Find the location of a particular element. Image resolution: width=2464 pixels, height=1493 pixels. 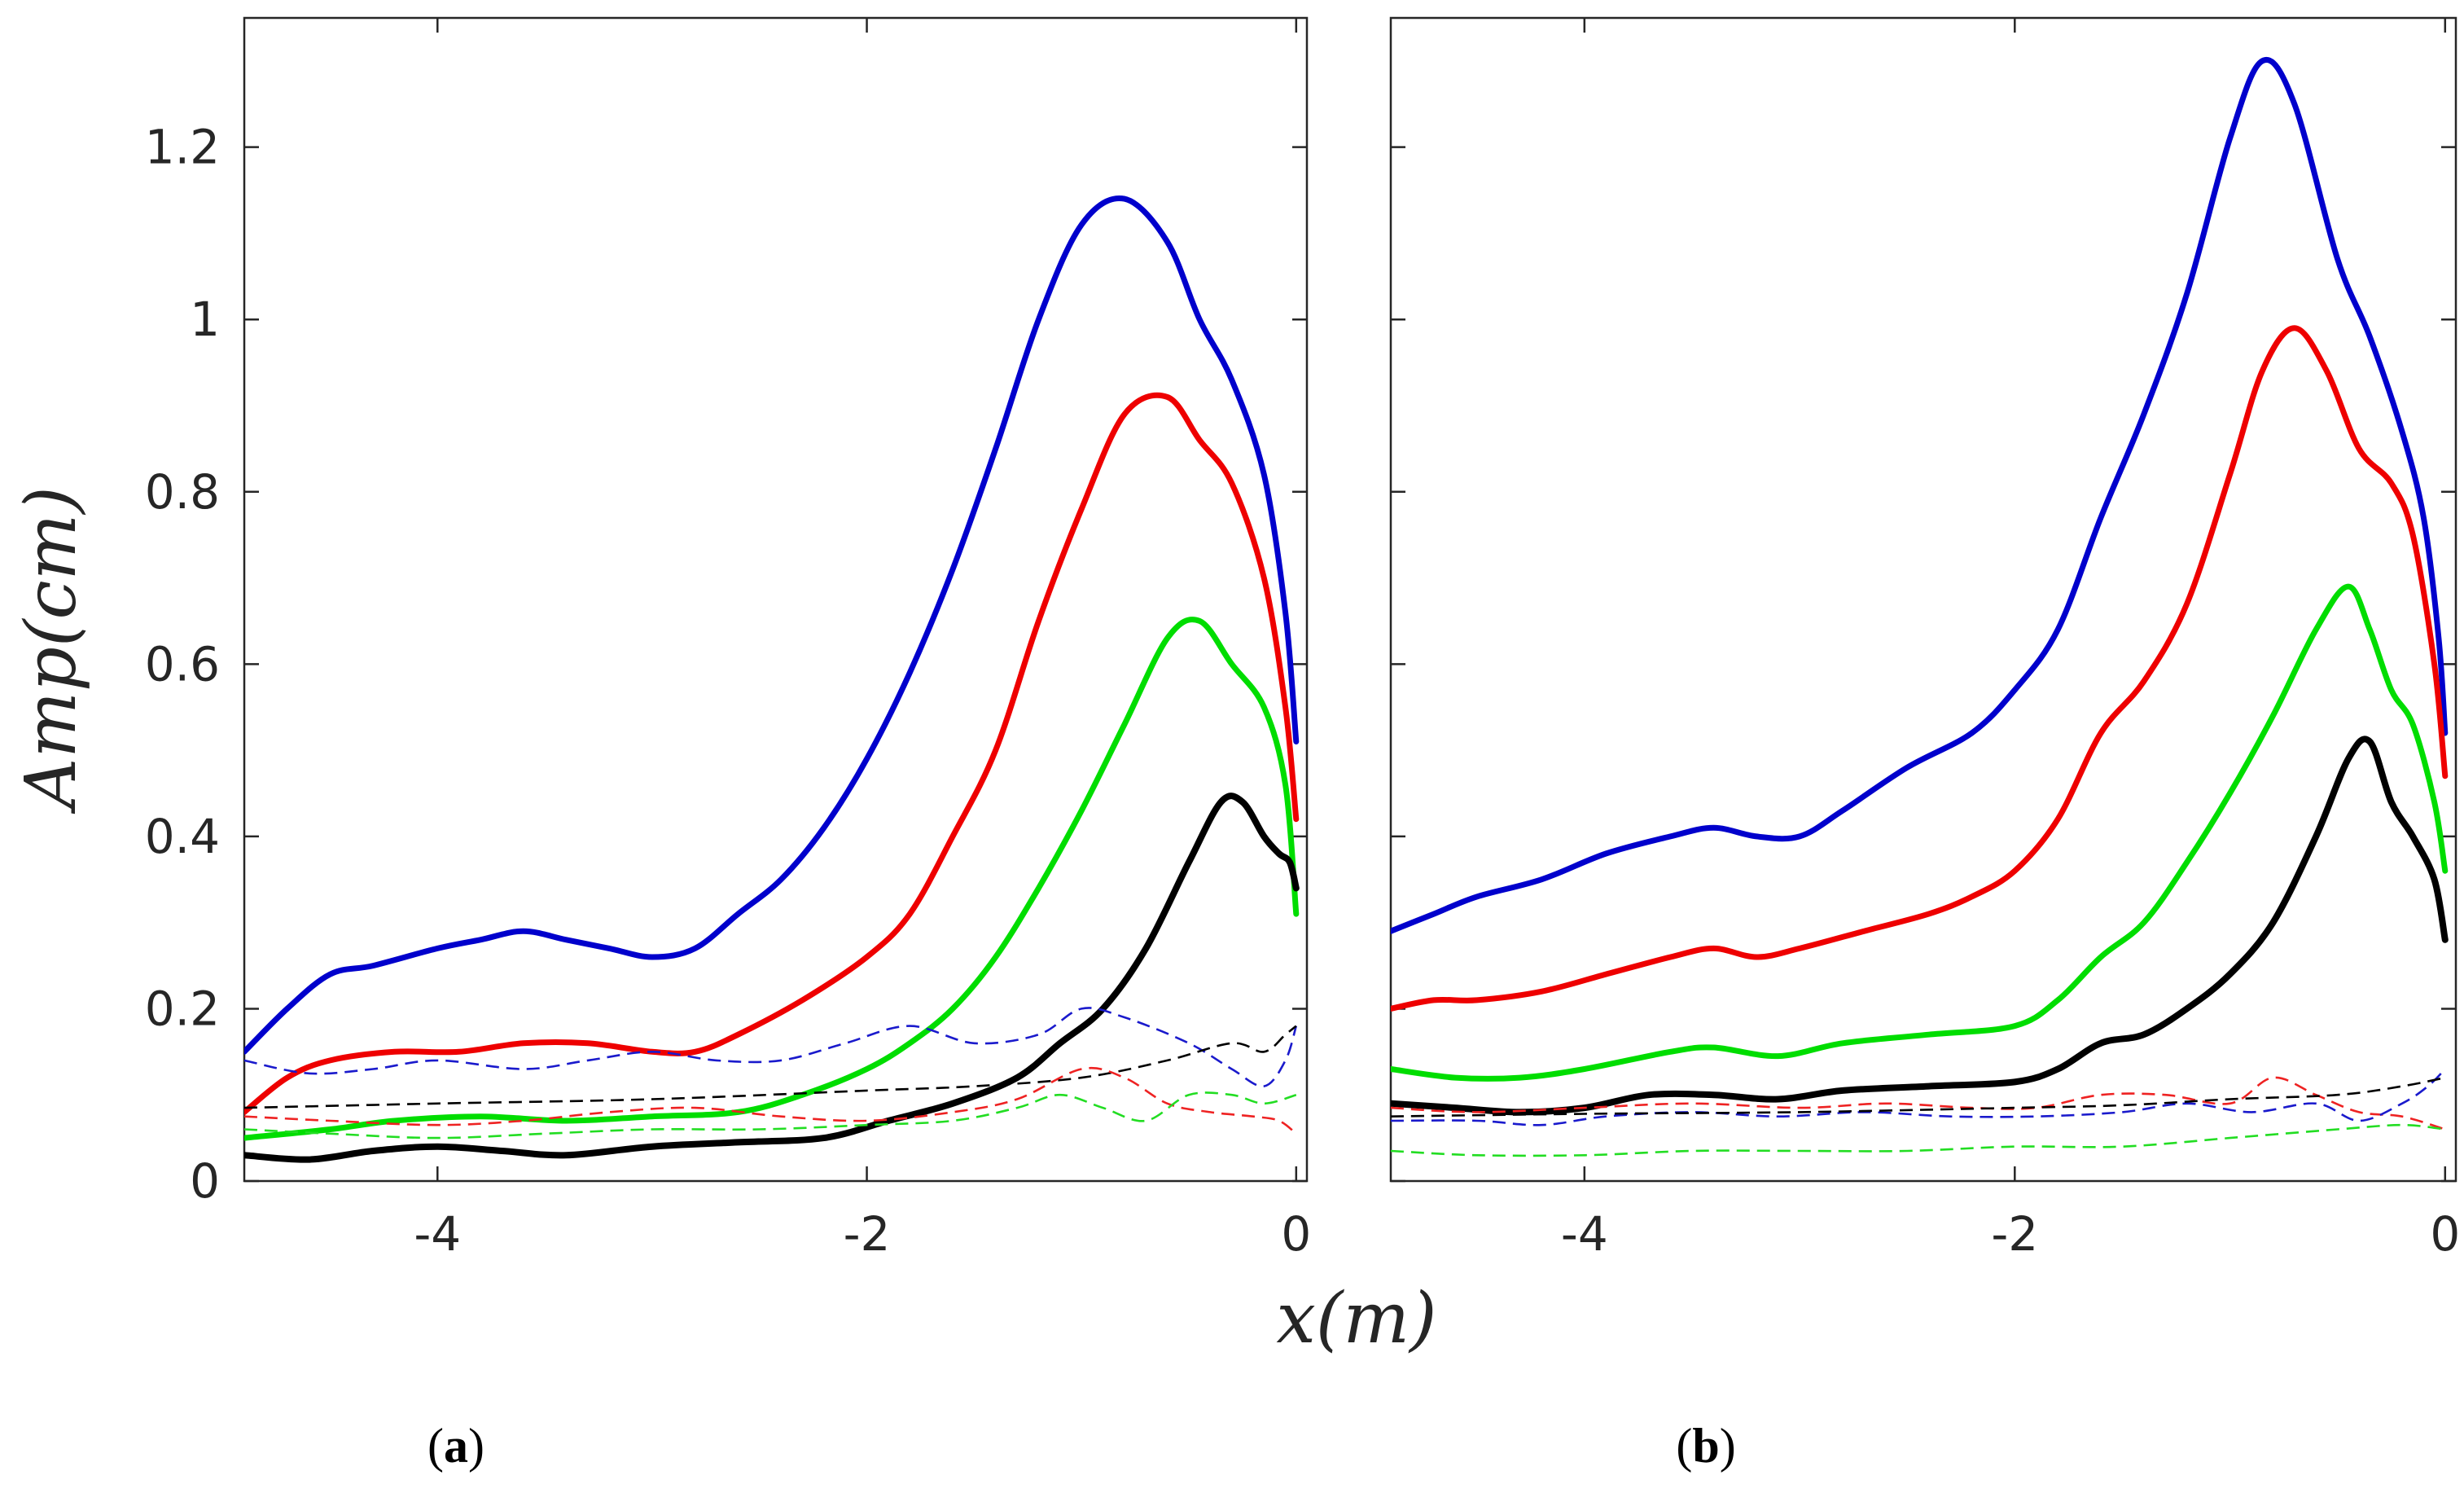

panel-label-b-letter: b is located at coordinates (1705, 1446).